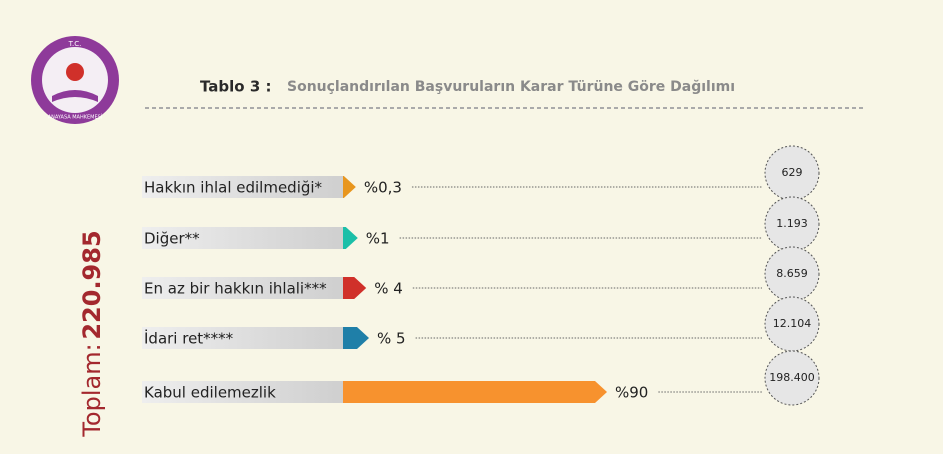 This screenshot has width=943, height=454. Describe the element at coordinates (75, 96) in the screenshot. I see `logo-book` at that location.